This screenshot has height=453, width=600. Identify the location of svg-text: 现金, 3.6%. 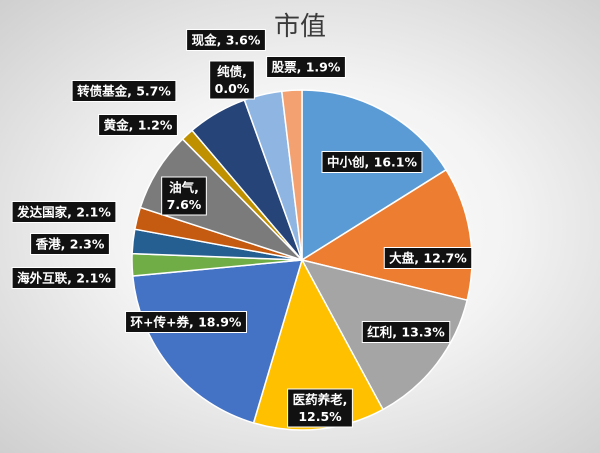
(226, 40).